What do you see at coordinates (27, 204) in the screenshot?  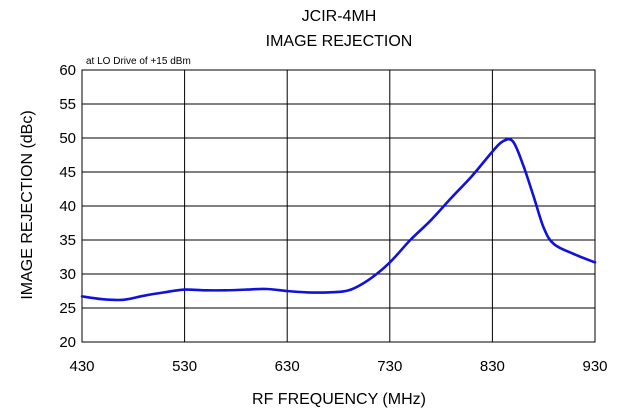 I see `y-axis-label: IMAGE REJECTION (dBc)` at bounding box center [27, 204].